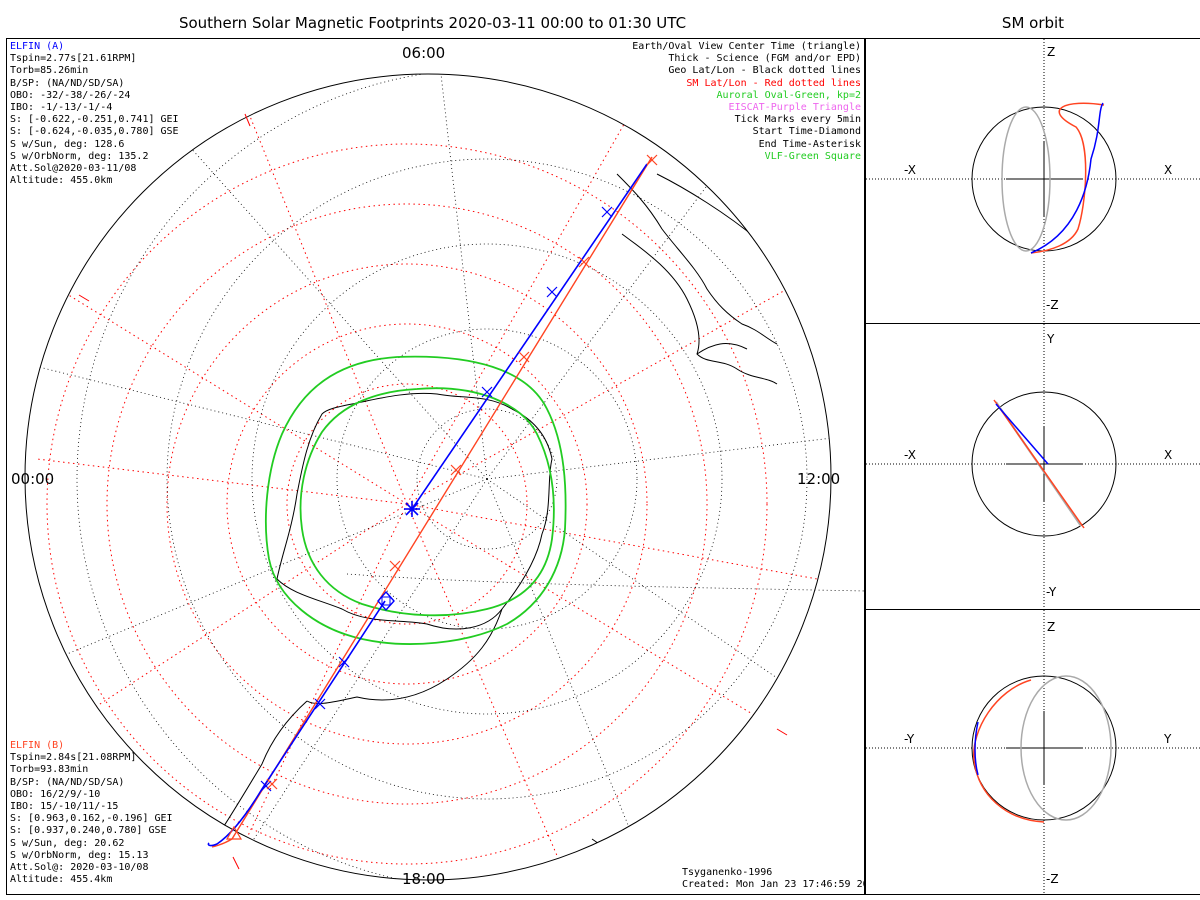 The width and height of the screenshot is (1200, 900). Describe the element at coordinates (49, 71) in the screenshot. I see `elfin-a-line: Torb=85.26min` at that location.